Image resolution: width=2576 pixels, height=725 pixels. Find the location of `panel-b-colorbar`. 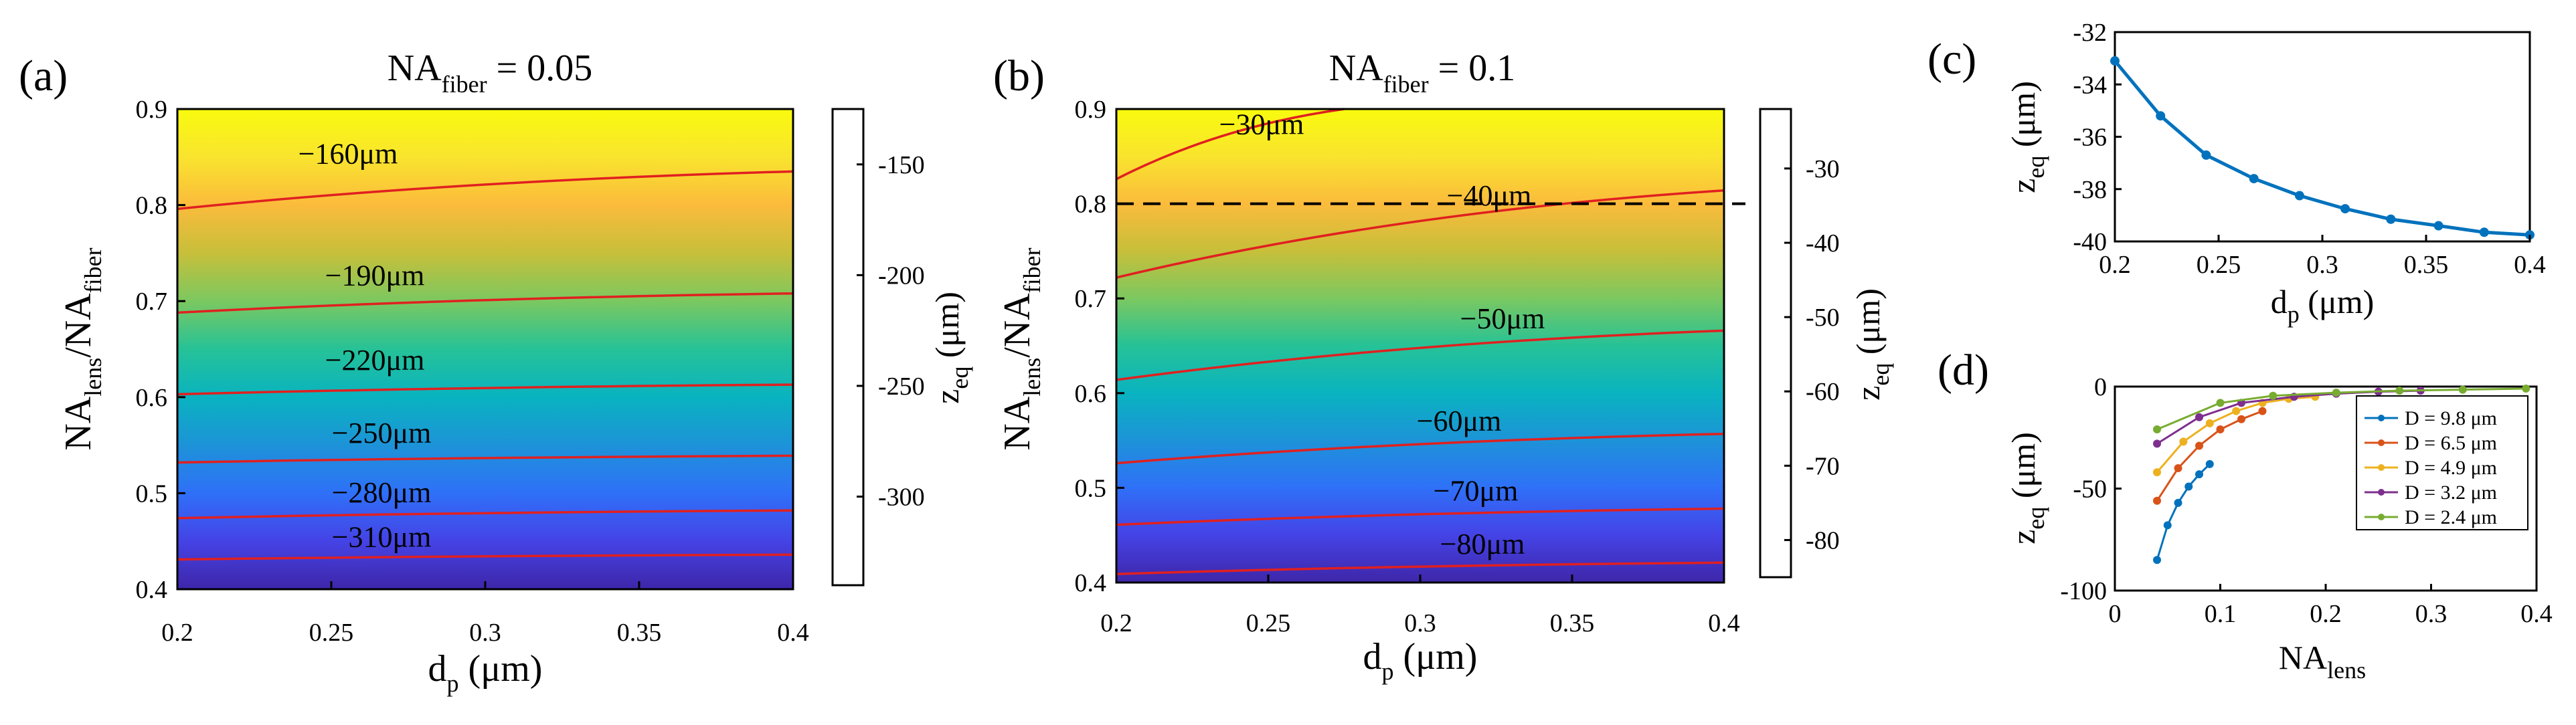

panel-b-colorbar is located at coordinates (1775, 343).